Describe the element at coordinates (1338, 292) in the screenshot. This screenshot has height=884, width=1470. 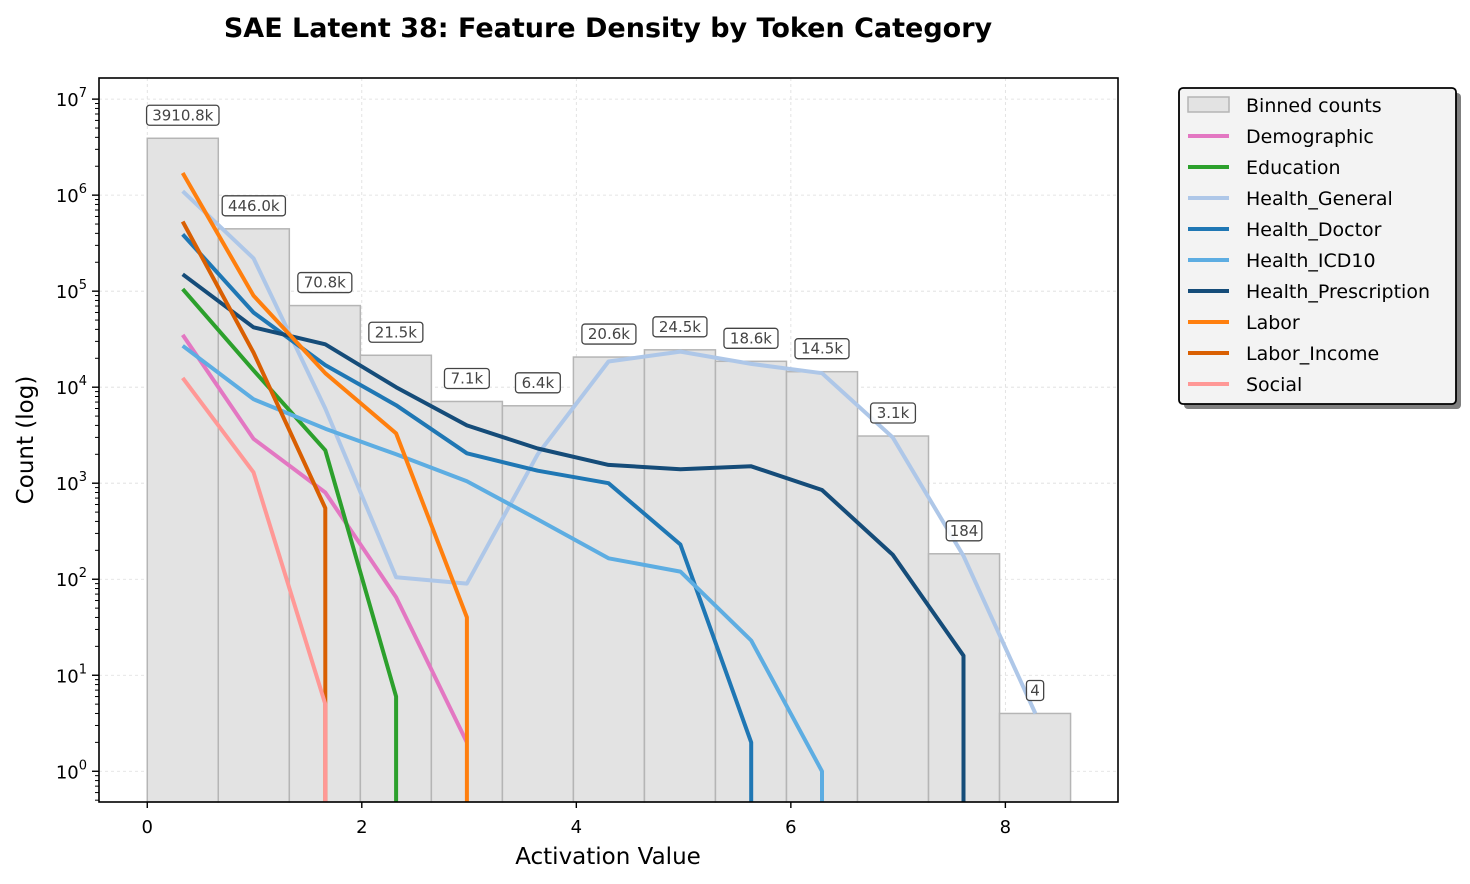
I see `svg-text: Health_Prescription` at that location.